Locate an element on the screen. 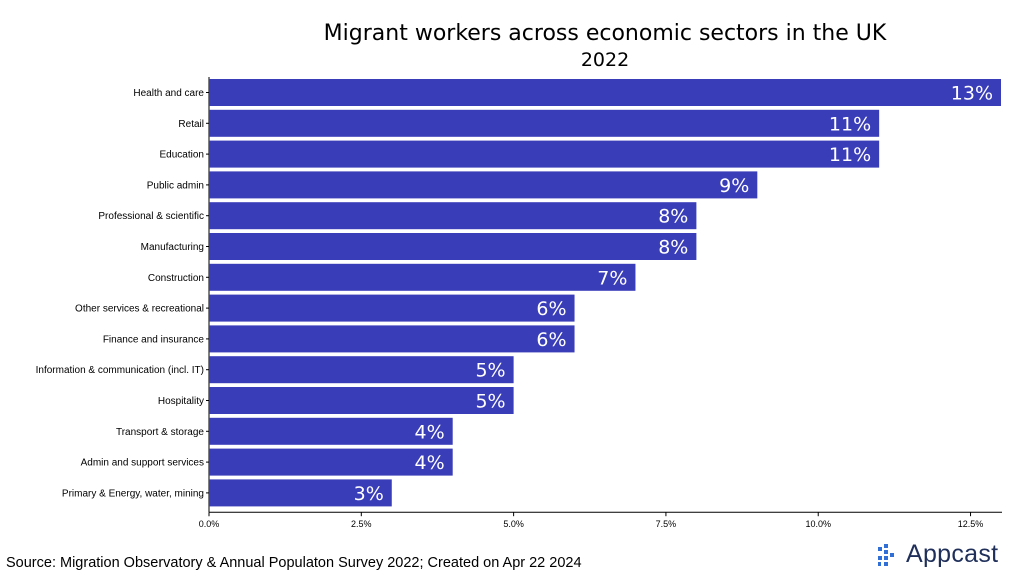  category-label: Retail is located at coordinates (191, 124).